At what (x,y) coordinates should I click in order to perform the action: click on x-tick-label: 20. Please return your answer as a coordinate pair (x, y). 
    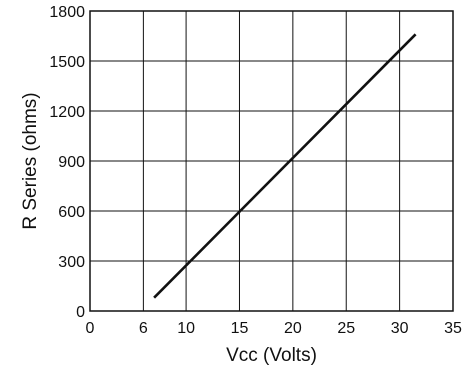
    Looking at the image, I should click on (293, 328).